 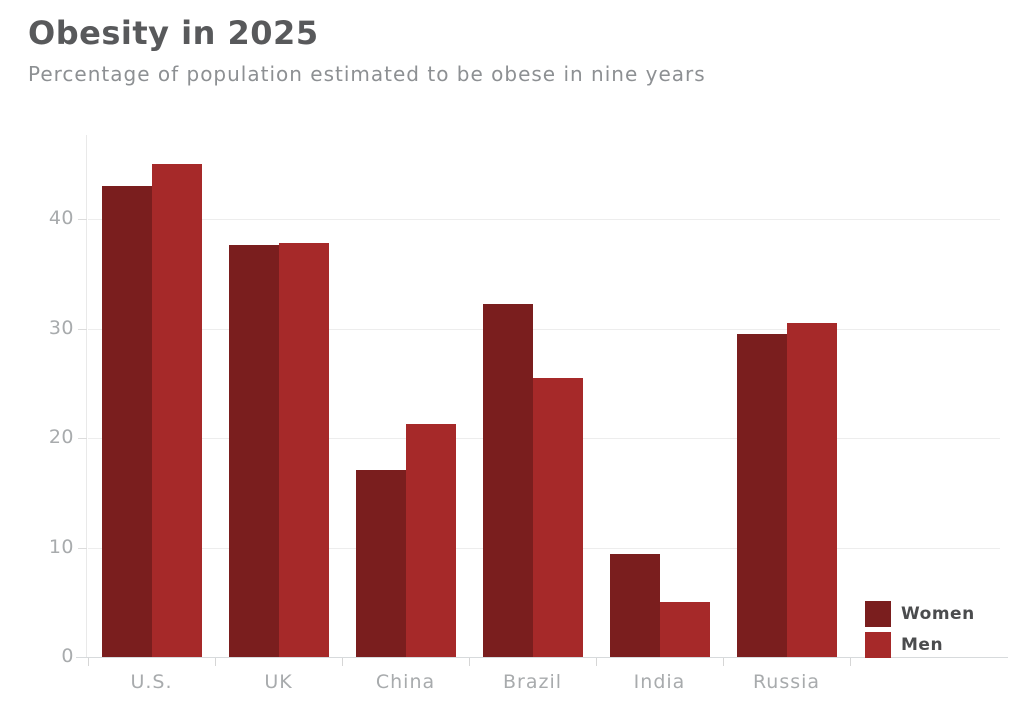 I want to click on bar-brazil-women, so click(x=507, y=480).